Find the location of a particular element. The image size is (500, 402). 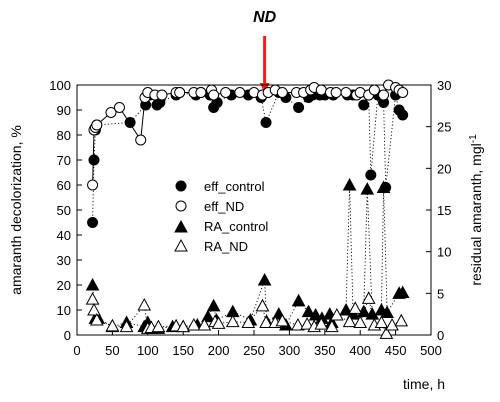

x-tick-label: 150 is located at coordinates (183, 350).